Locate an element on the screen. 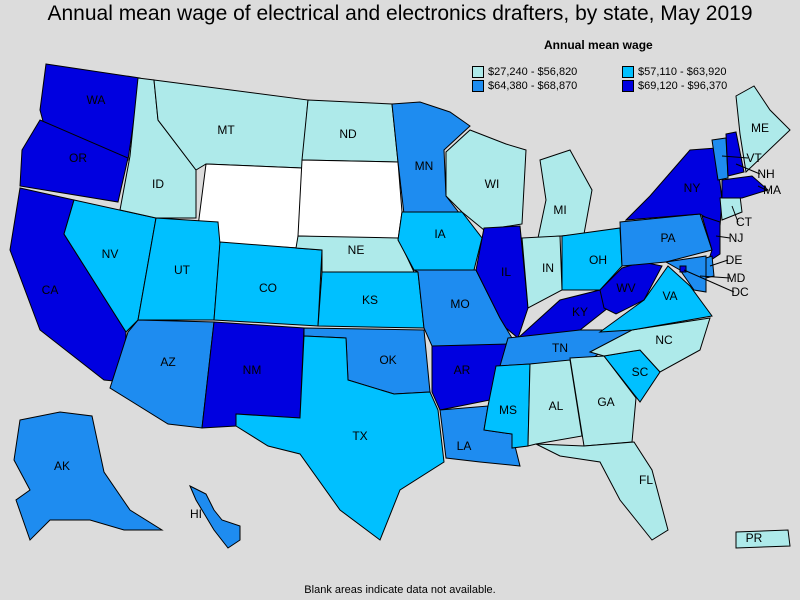 The image size is (800, 600). state-label-DE: DE is located at coordinates (734, 260).